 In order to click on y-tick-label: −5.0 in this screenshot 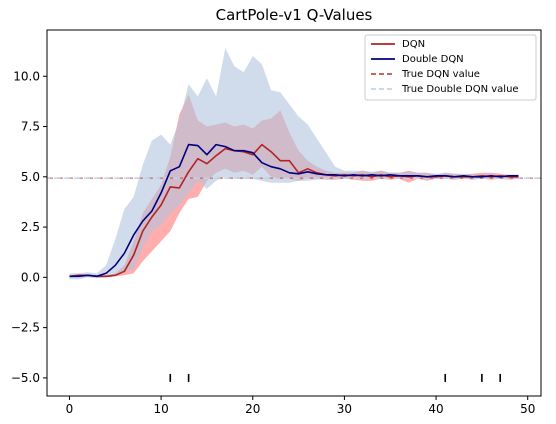, I will do `click(25, 378)`.